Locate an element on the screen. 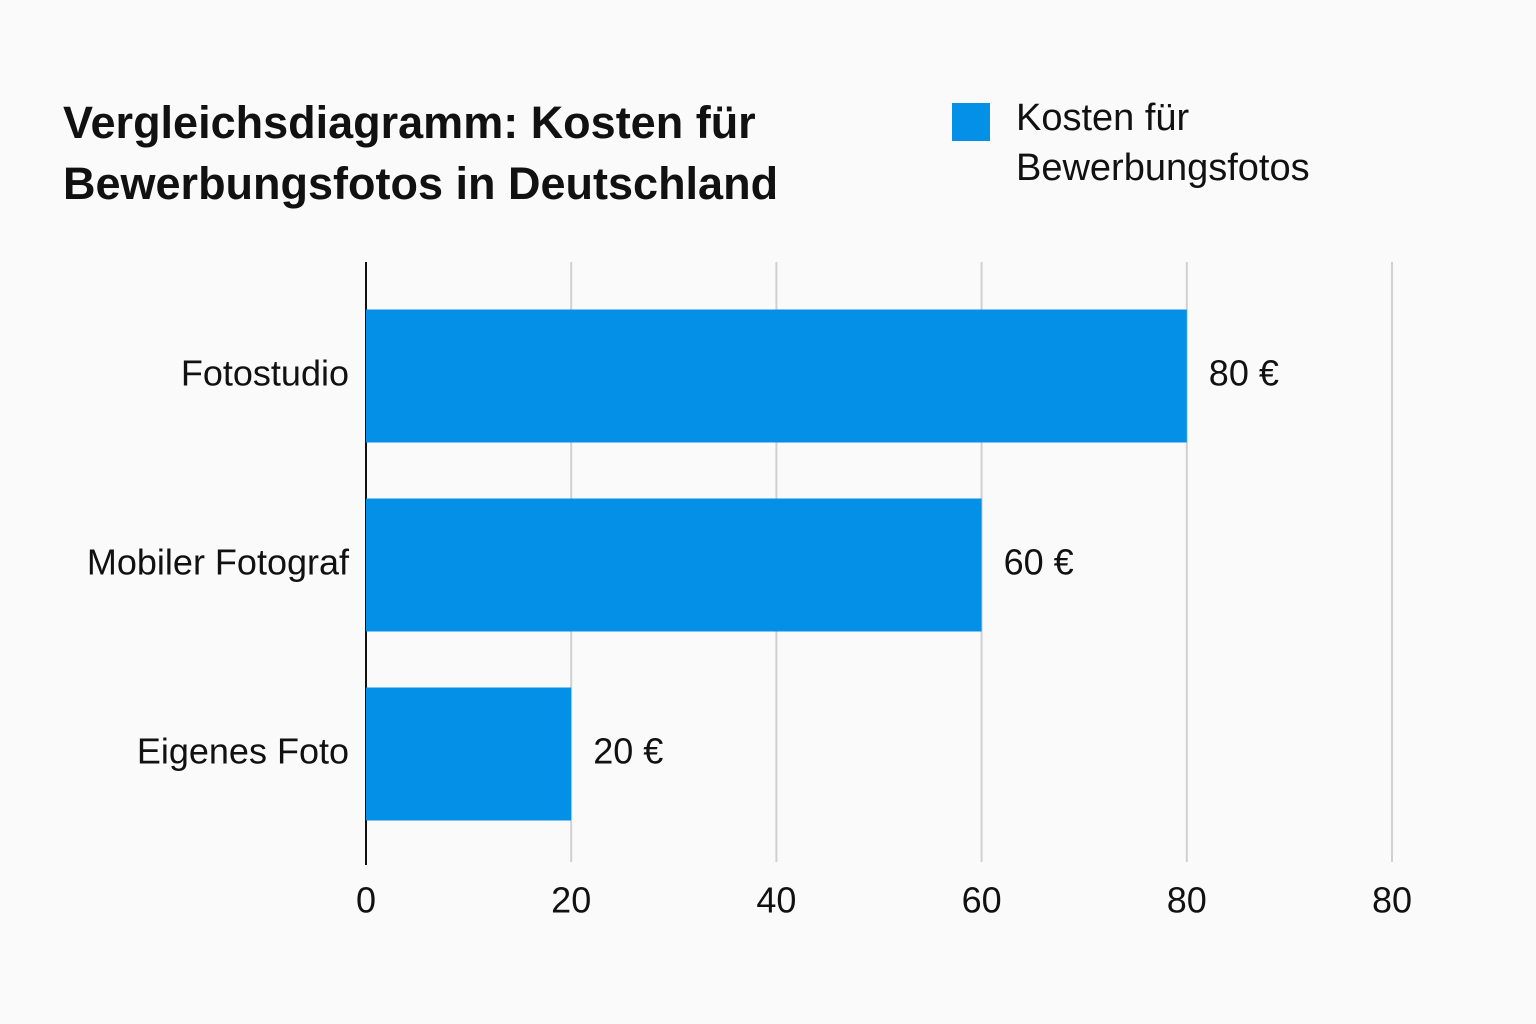 Image resolution: width=1536 pixels, height=1024 pixels. x-tick-label: 0 is located at coordinates (366, 900).